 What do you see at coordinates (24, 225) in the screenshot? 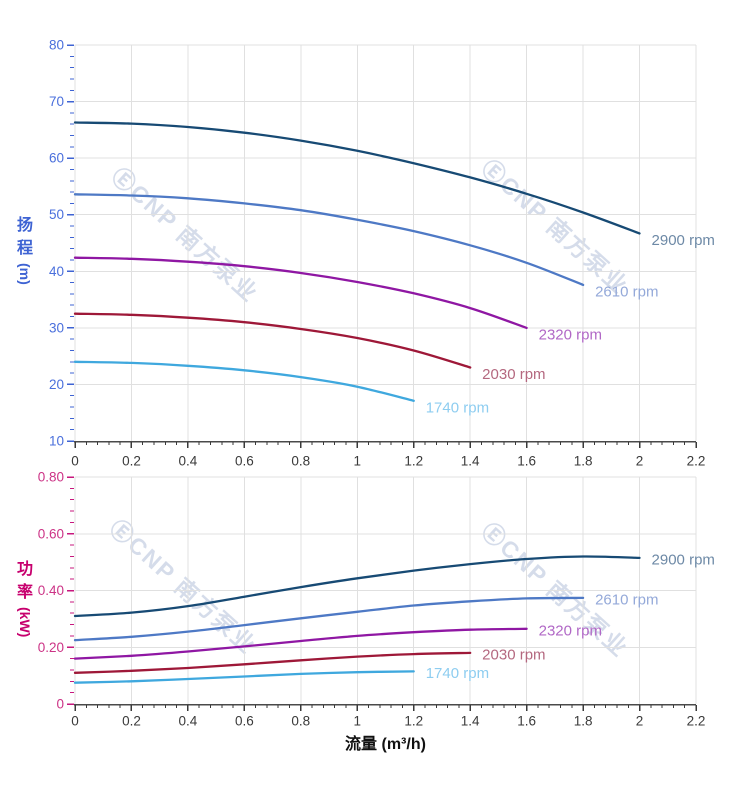
I see `head-axis-title-char: 扬` at bounding box center [24, 225].